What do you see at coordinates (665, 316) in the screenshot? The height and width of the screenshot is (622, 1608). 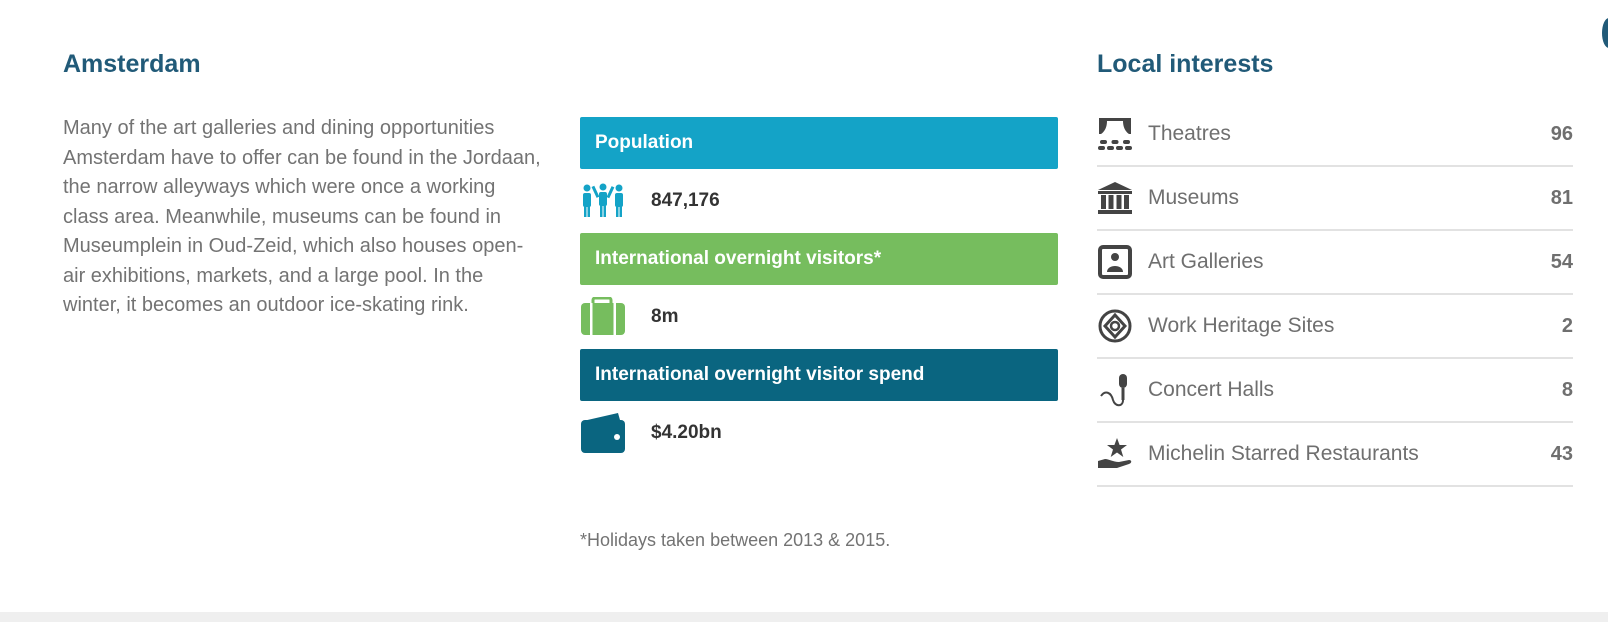 I see `visitors-value: 8m` at bounding box center [665, 316].